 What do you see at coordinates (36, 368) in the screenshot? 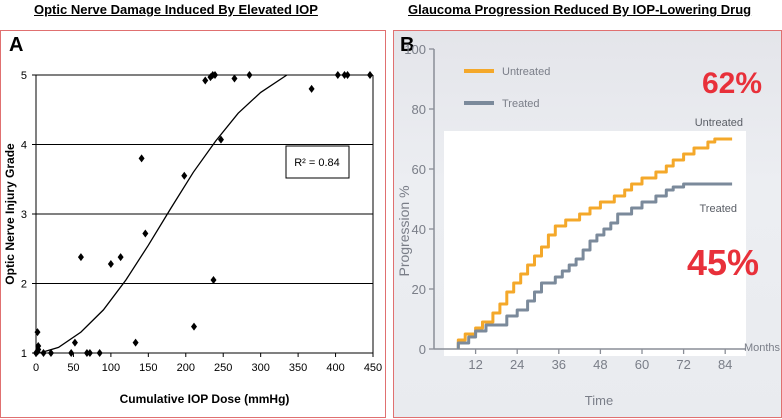
I see `x-tick-label: 0` at bounding box center [36, 368].